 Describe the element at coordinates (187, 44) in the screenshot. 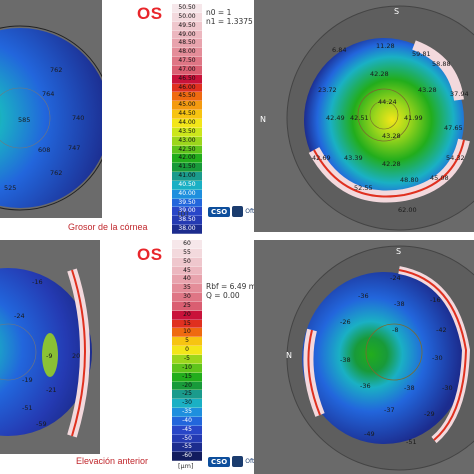

I see `scale-step: 48.50` at that location.